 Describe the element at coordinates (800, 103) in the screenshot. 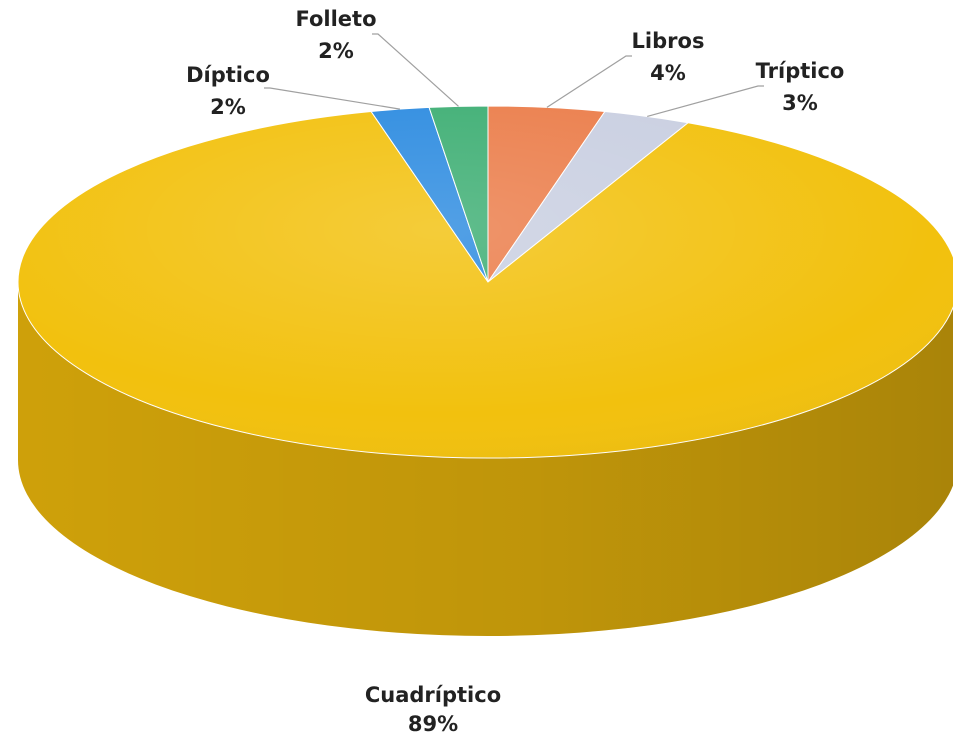

I see `slice-label-value: 3%` at that location.